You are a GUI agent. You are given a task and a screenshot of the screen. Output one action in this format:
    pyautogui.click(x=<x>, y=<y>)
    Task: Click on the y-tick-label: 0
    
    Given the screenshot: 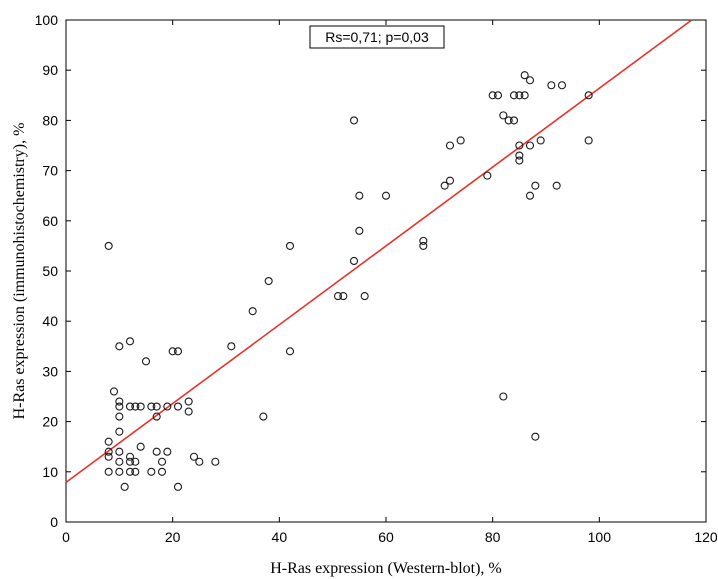 What is the action you would take?
    pyautogui.click(x=54, y=522)
    